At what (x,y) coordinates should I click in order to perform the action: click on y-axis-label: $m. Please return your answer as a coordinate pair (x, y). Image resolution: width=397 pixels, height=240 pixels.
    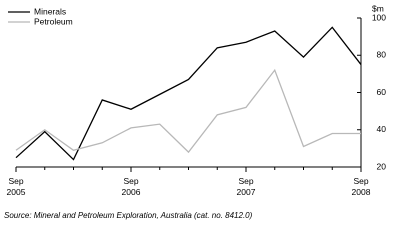
    Looking at the image, I should click on (378, 8).